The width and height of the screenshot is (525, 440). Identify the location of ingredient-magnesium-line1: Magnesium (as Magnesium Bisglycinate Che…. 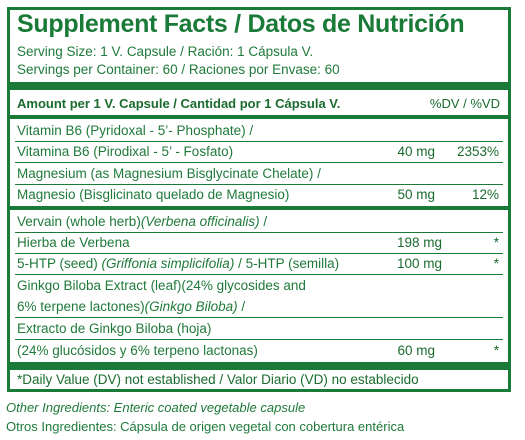
(169, 173).